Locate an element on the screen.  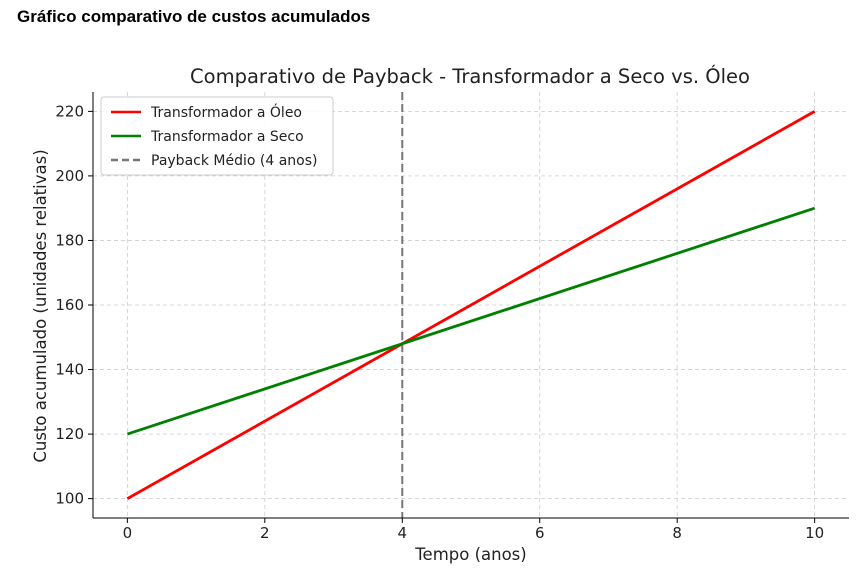
y-tick-label: 140 is located at coordinates (69, 370).